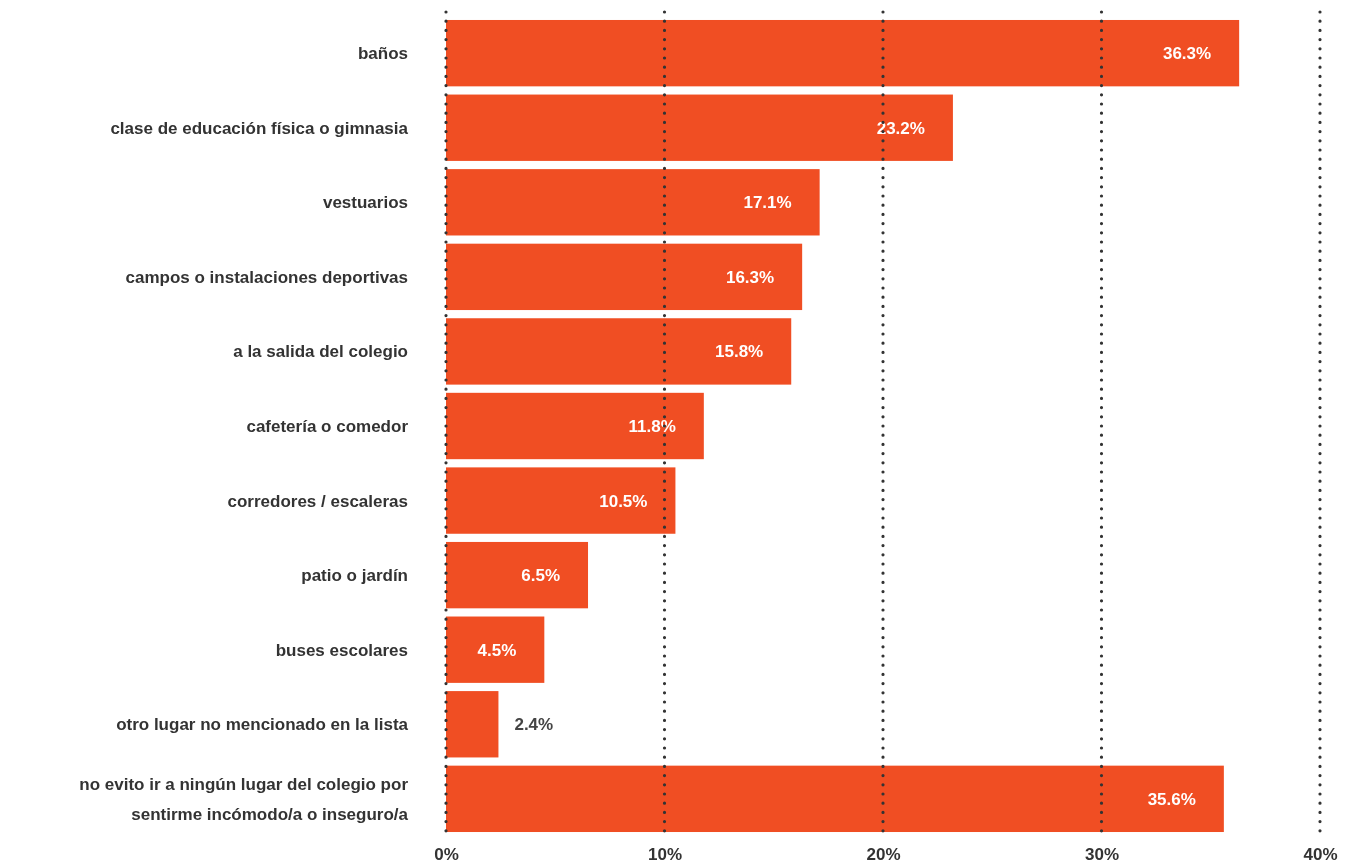 This screenshot has height=865, width=1361. What do you see at coordinates (259, 128) in the screenshot?
I see `y-tick-label: clase de educación física o gimnasia` at bounding box center [259, 128].